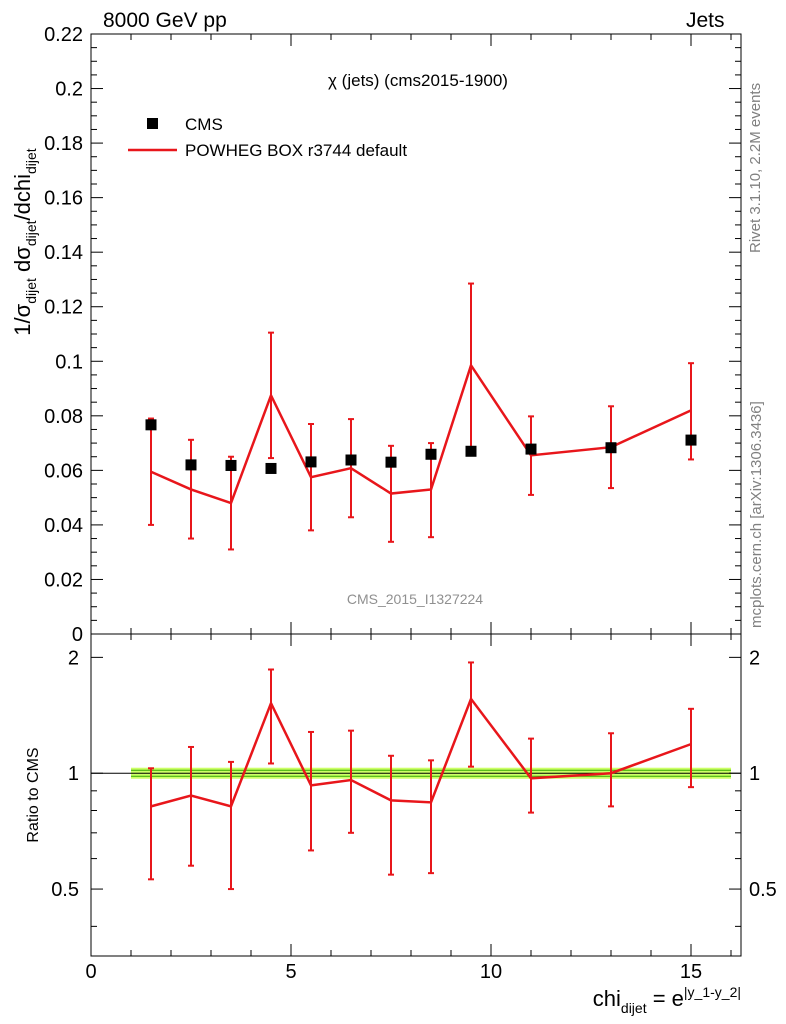  Describe the element at coordinates (63, 580) in the screenshot. I see `main-y-tick-label: 0.02` at that location.